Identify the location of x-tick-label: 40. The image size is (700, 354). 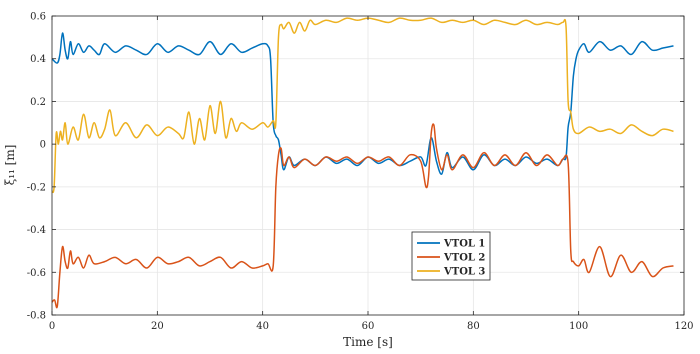
(262, 326).